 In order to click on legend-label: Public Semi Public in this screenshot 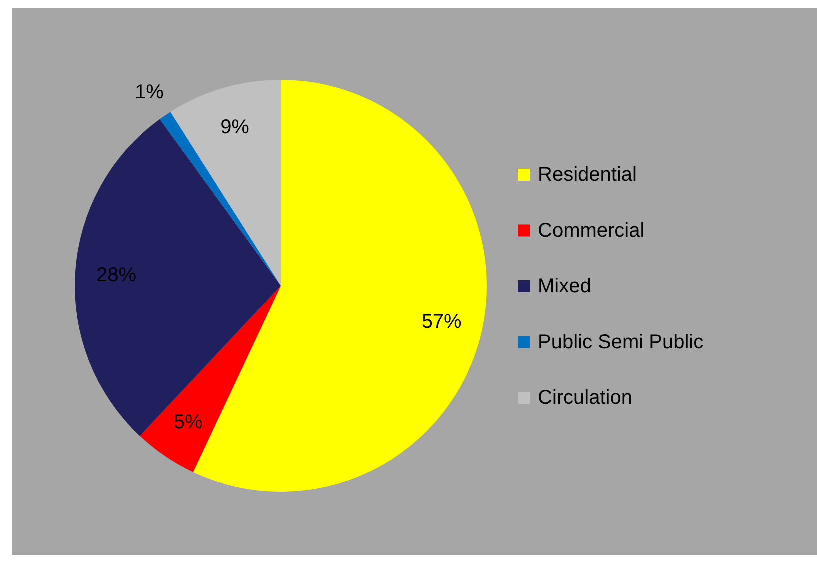, I will do `click(621, 342)`.